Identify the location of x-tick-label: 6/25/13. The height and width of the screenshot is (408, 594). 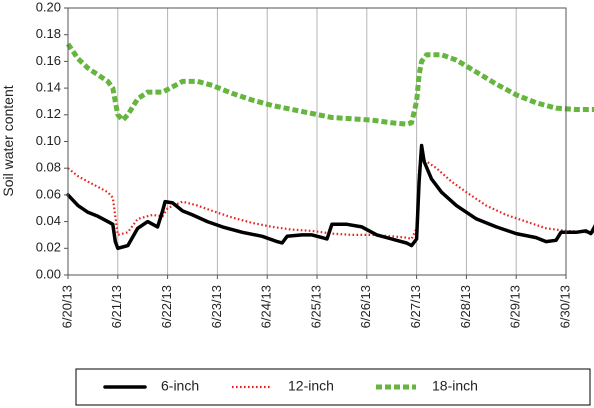
(315, 306).